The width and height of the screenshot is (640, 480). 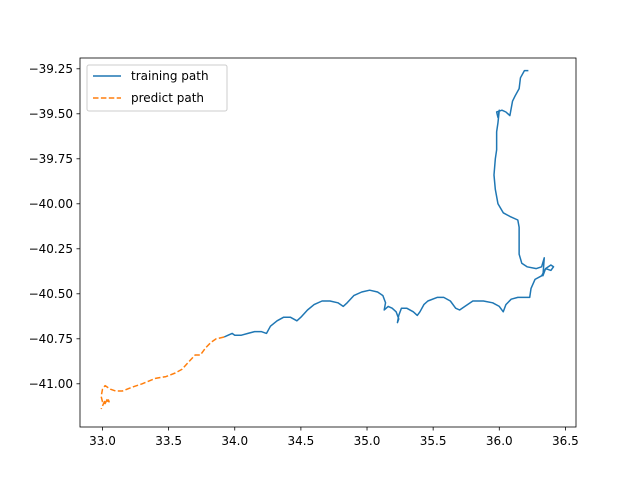 I want to click on x-tick-label: 33.5, so click(x=168, y=441).